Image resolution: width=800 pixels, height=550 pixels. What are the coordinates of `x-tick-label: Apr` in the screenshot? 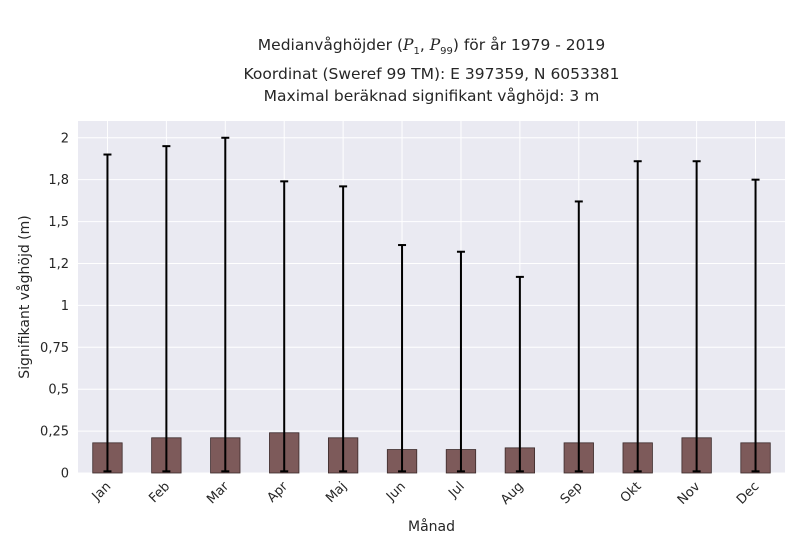 It's located at (278, 492).